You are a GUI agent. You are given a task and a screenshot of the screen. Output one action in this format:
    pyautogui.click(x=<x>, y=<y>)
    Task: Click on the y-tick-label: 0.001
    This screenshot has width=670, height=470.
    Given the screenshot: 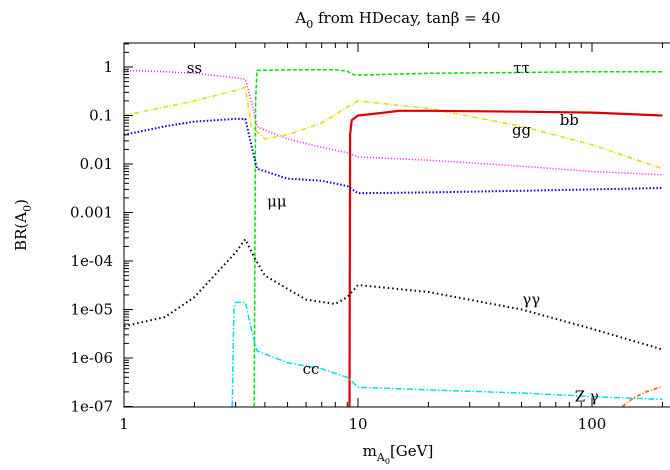 What is the action you would take?
    pyautogui.click(x=91, y=213)
    